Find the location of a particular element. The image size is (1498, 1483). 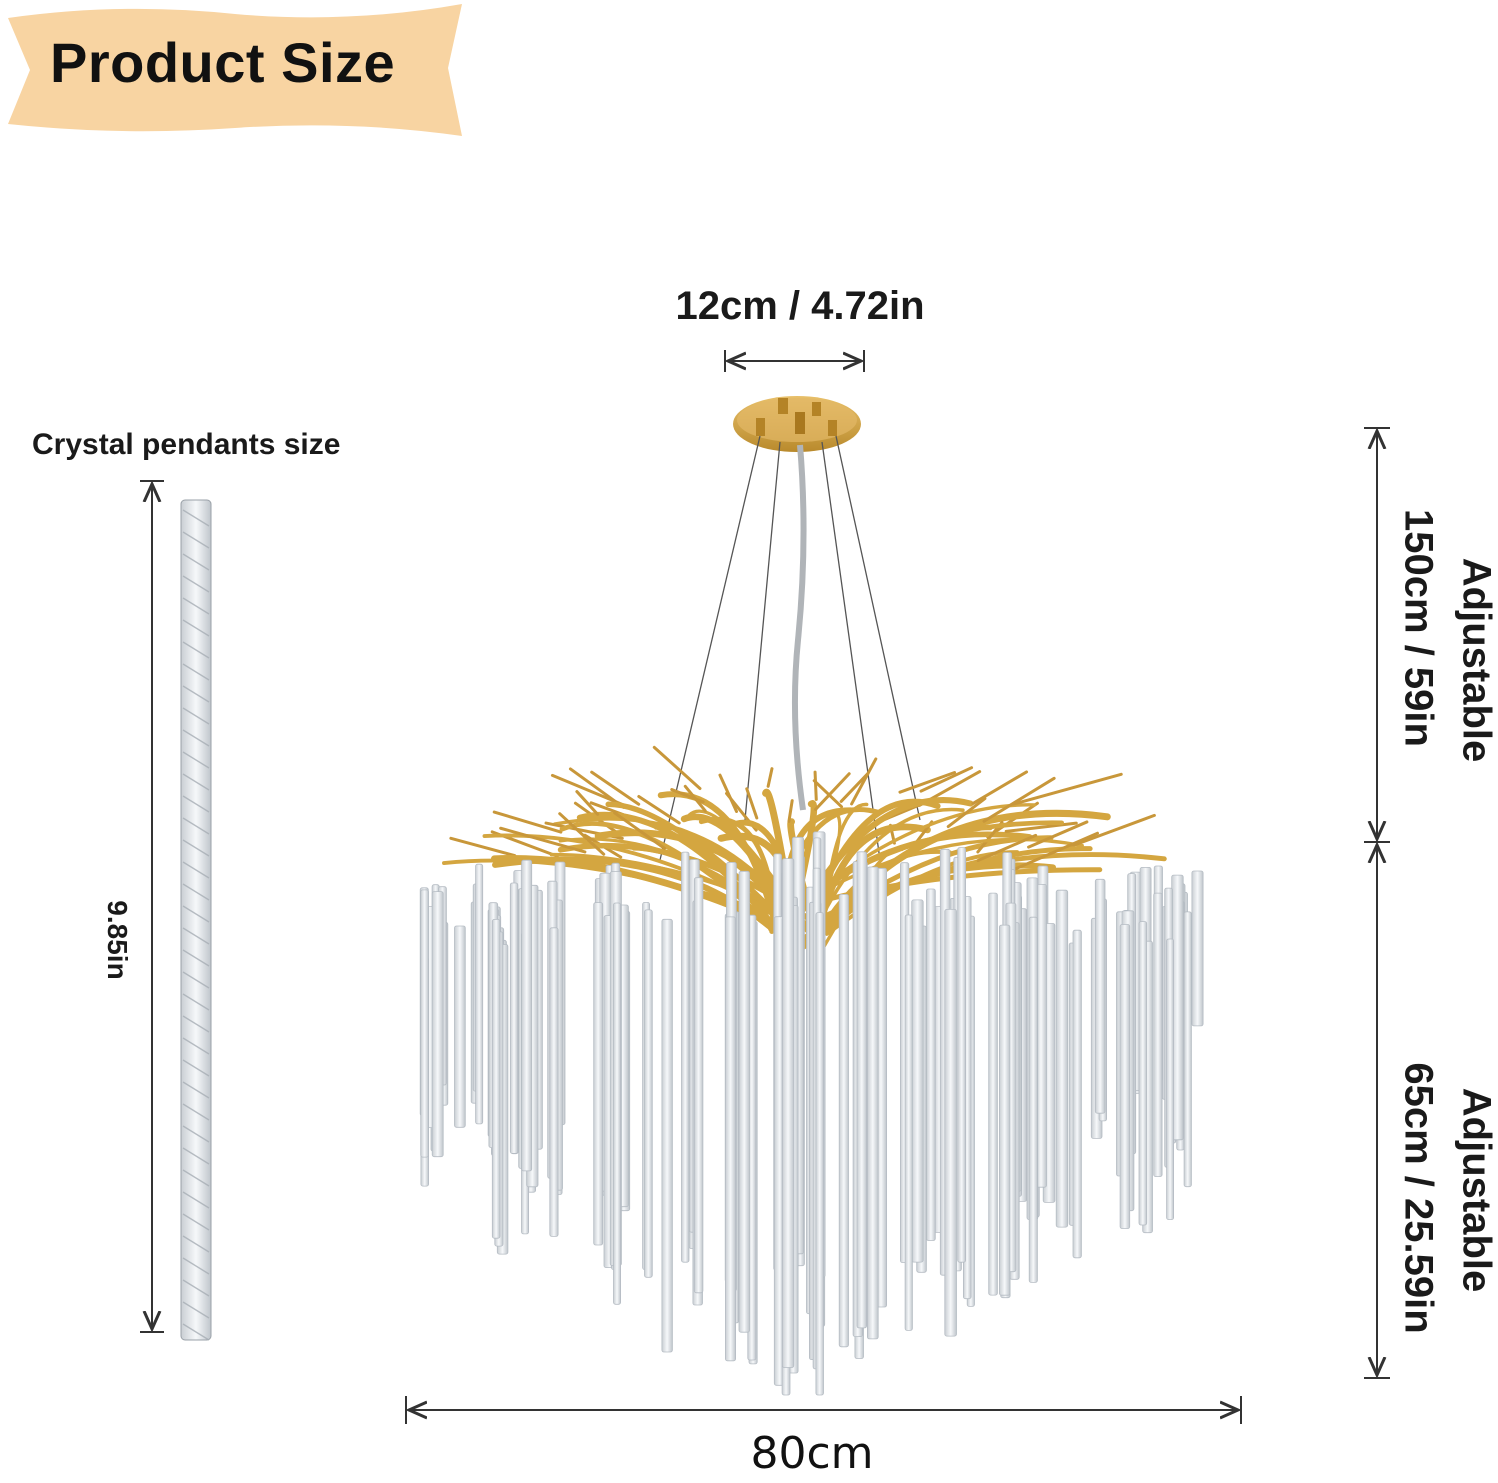

cable-length-label: 150cm / 59in is located at coordinates (1418, 628).